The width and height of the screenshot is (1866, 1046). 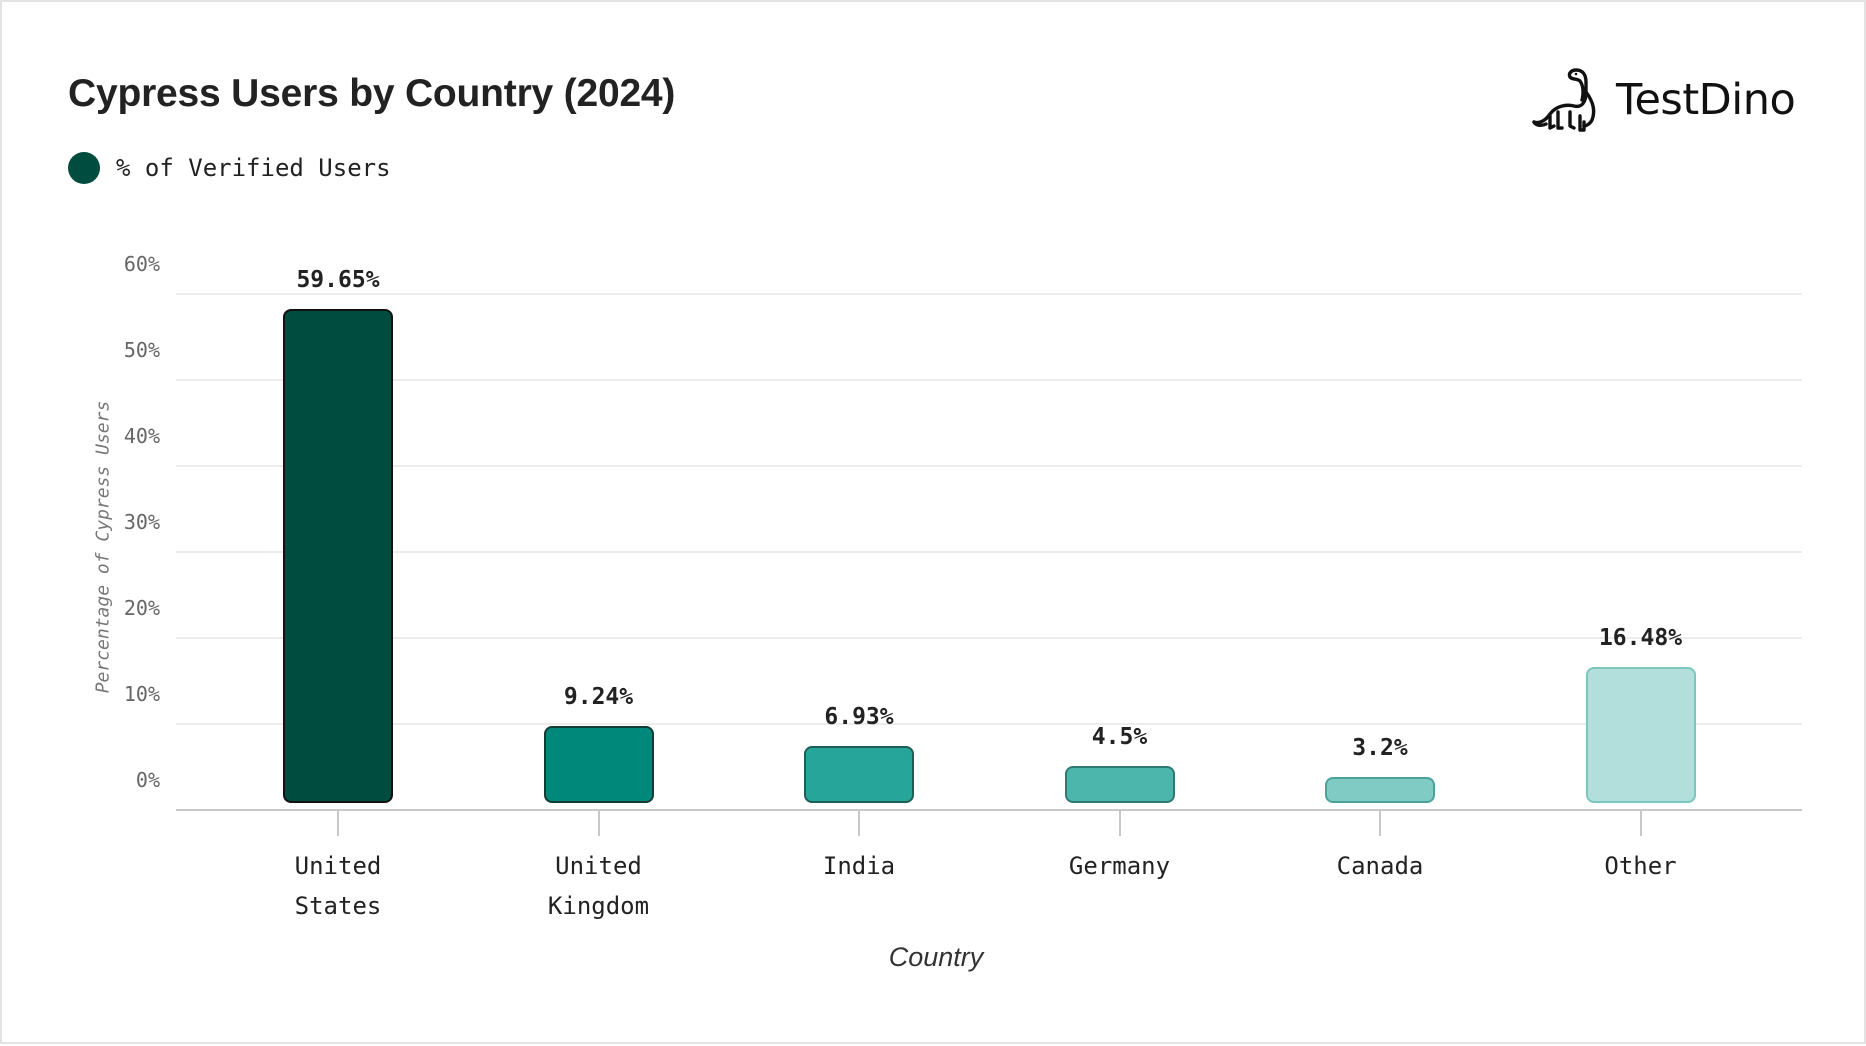 What do you see at coordinates (103, 547) in the screenshot?
I see `y-axis-title: Percentage of Cypress Users` at bounding box center [103, 547].